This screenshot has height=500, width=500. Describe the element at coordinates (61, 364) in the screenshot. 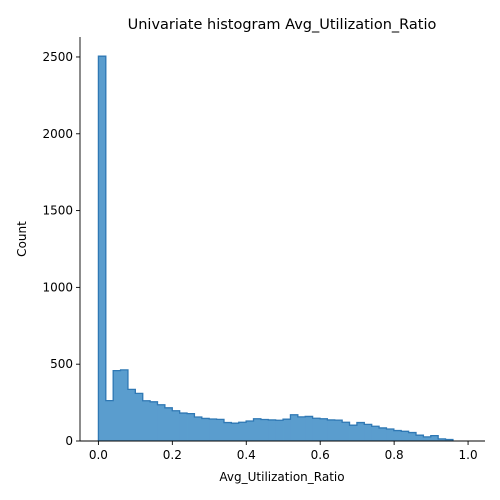

I see `y-tick-label: 500` at that location.